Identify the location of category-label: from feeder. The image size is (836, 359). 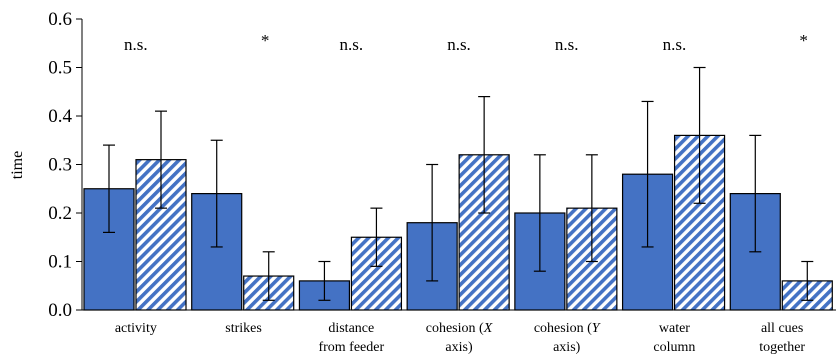
(351, 347).